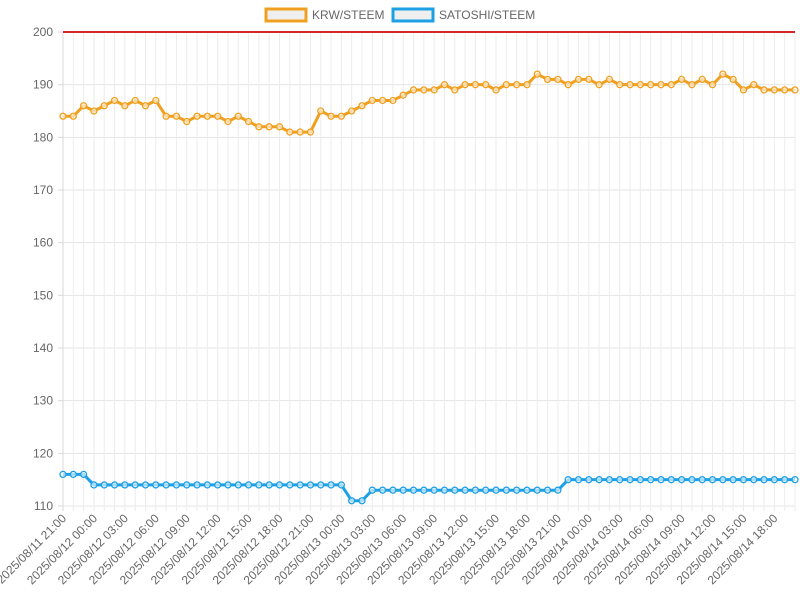  What do you see at coordinates (399, 15) in the screenshot?
I see `legend: KRW/STEEM SATOSHI/STEEM` at bounding box center [399, 15].